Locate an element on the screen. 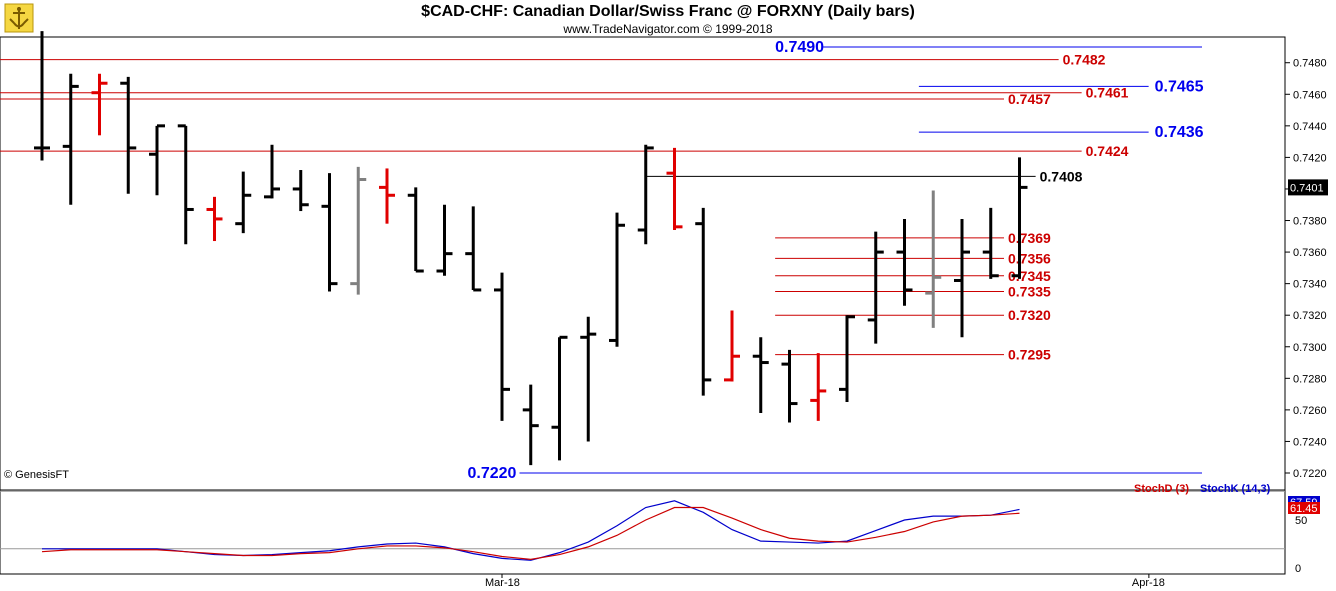 The width and height of the screenshot is (1336, 591). y-tick-label: 0.7440 is located at coordinates (1310, 127).